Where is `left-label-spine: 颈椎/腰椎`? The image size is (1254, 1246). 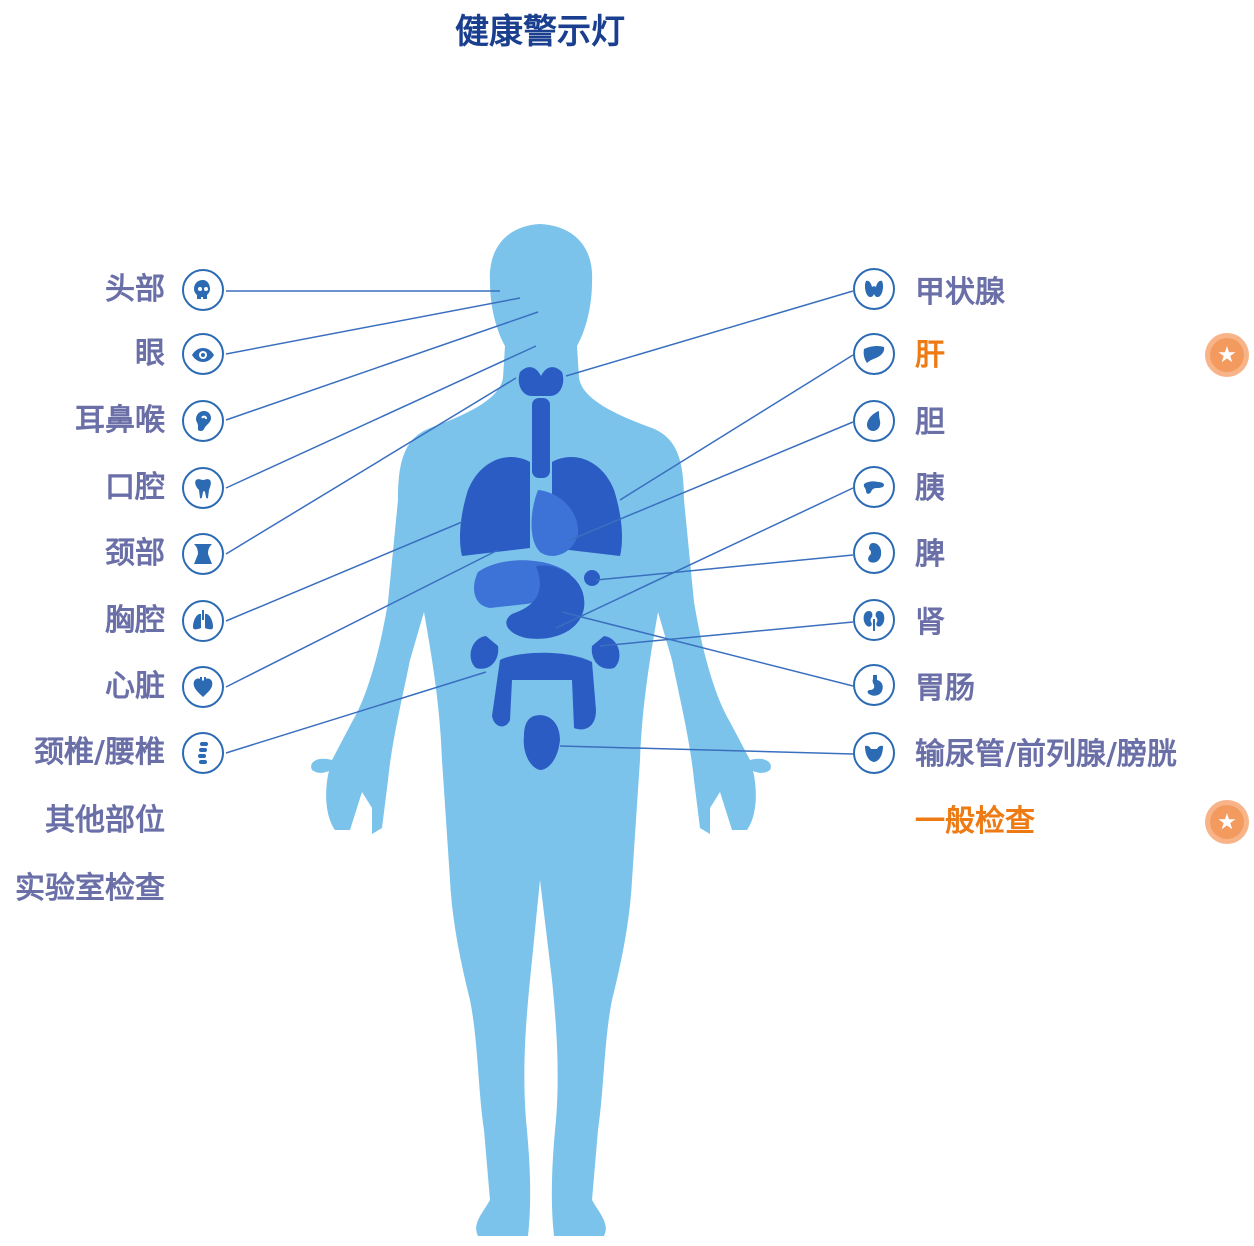 left-label-spine: 颈椎/腰椎 is located at coordinates (99, 752).